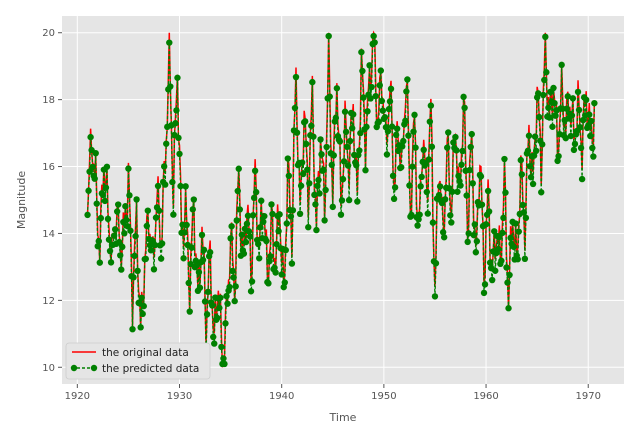 Image resolution: width=640 pixels, height=440 pixels. What do you see at coordinates (48, 234) in the screenshot?
I see `y-tick-label: 14` at bounding box center [48, 234].